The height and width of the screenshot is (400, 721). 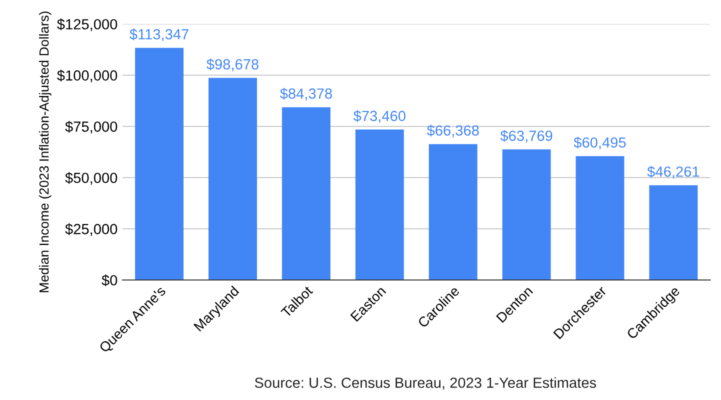 What do you see at coordinates (306, 94) in the screenshot?
I see `data-label: $84,378` at bounding box center [306, 94].